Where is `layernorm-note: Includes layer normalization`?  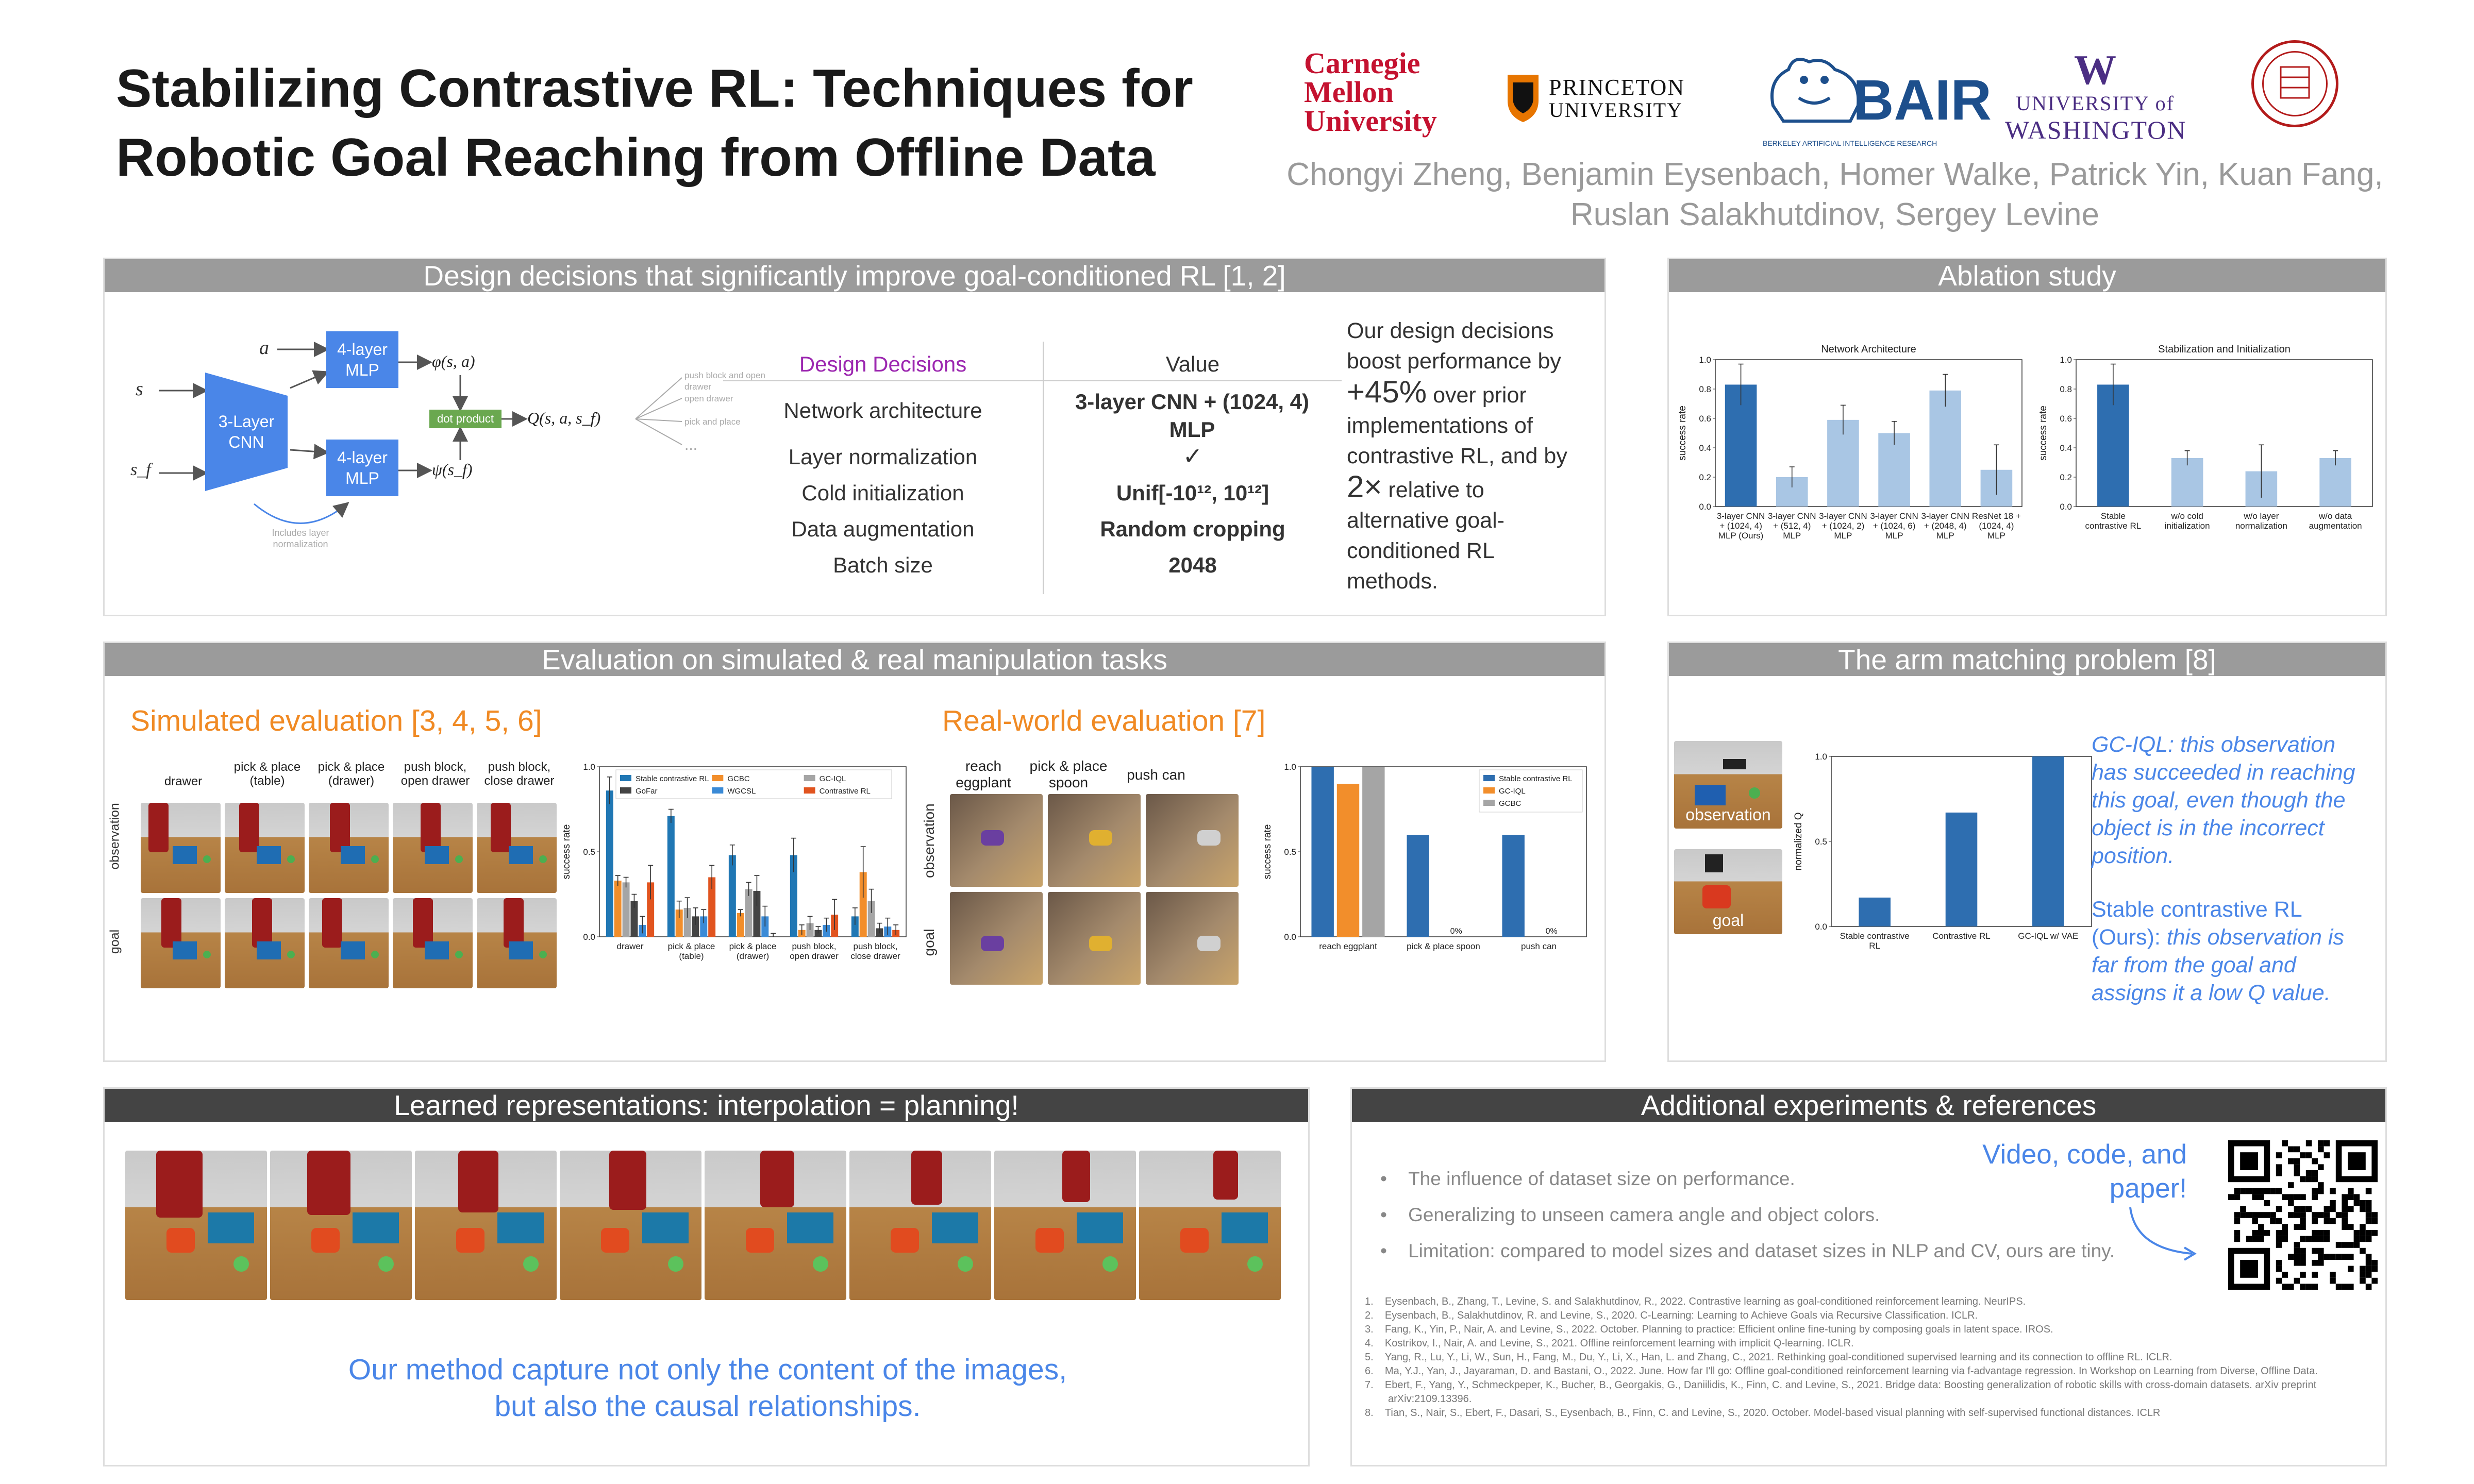
layernorm-note: Includes layer normalization is located at coordinates (300, 538).